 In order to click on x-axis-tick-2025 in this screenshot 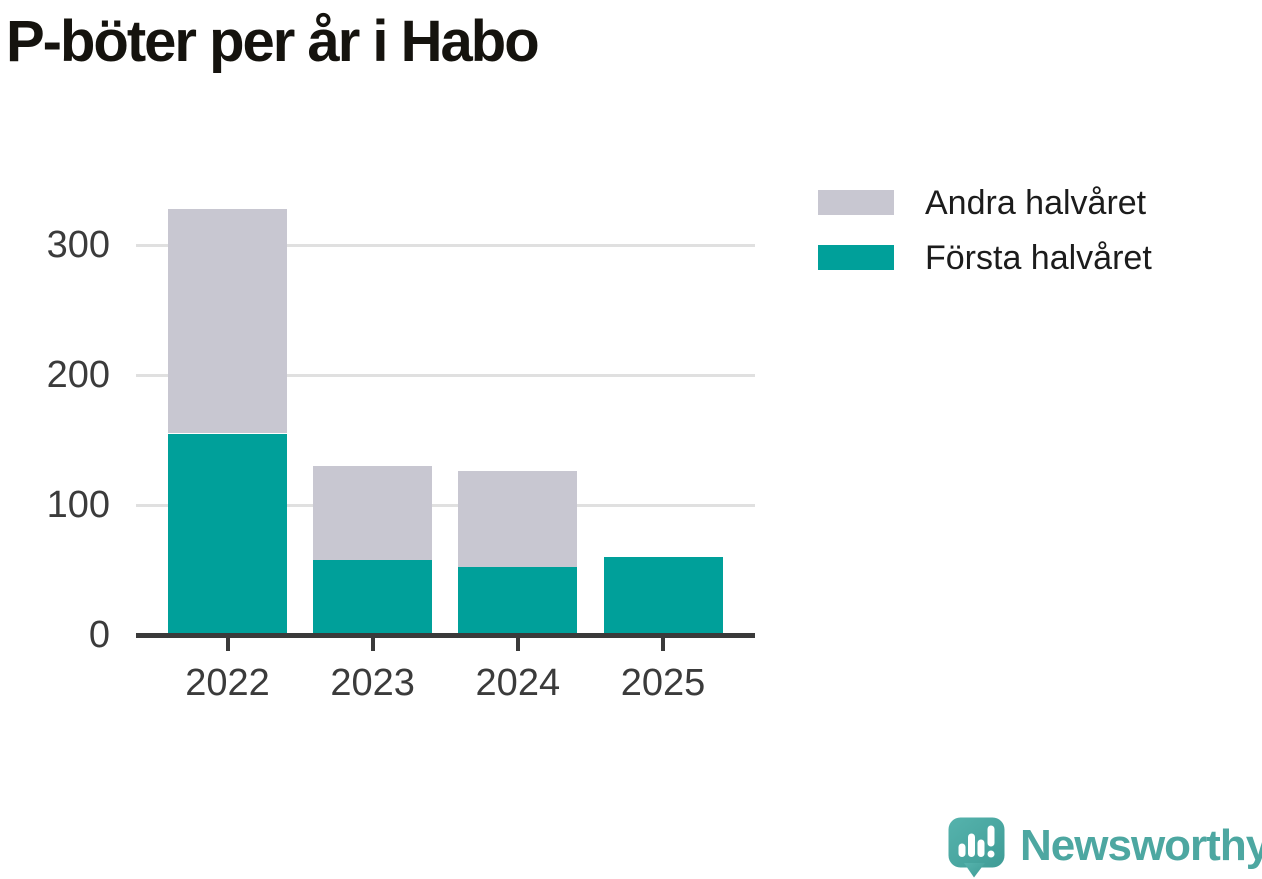, I will do `click(663, 644)`.